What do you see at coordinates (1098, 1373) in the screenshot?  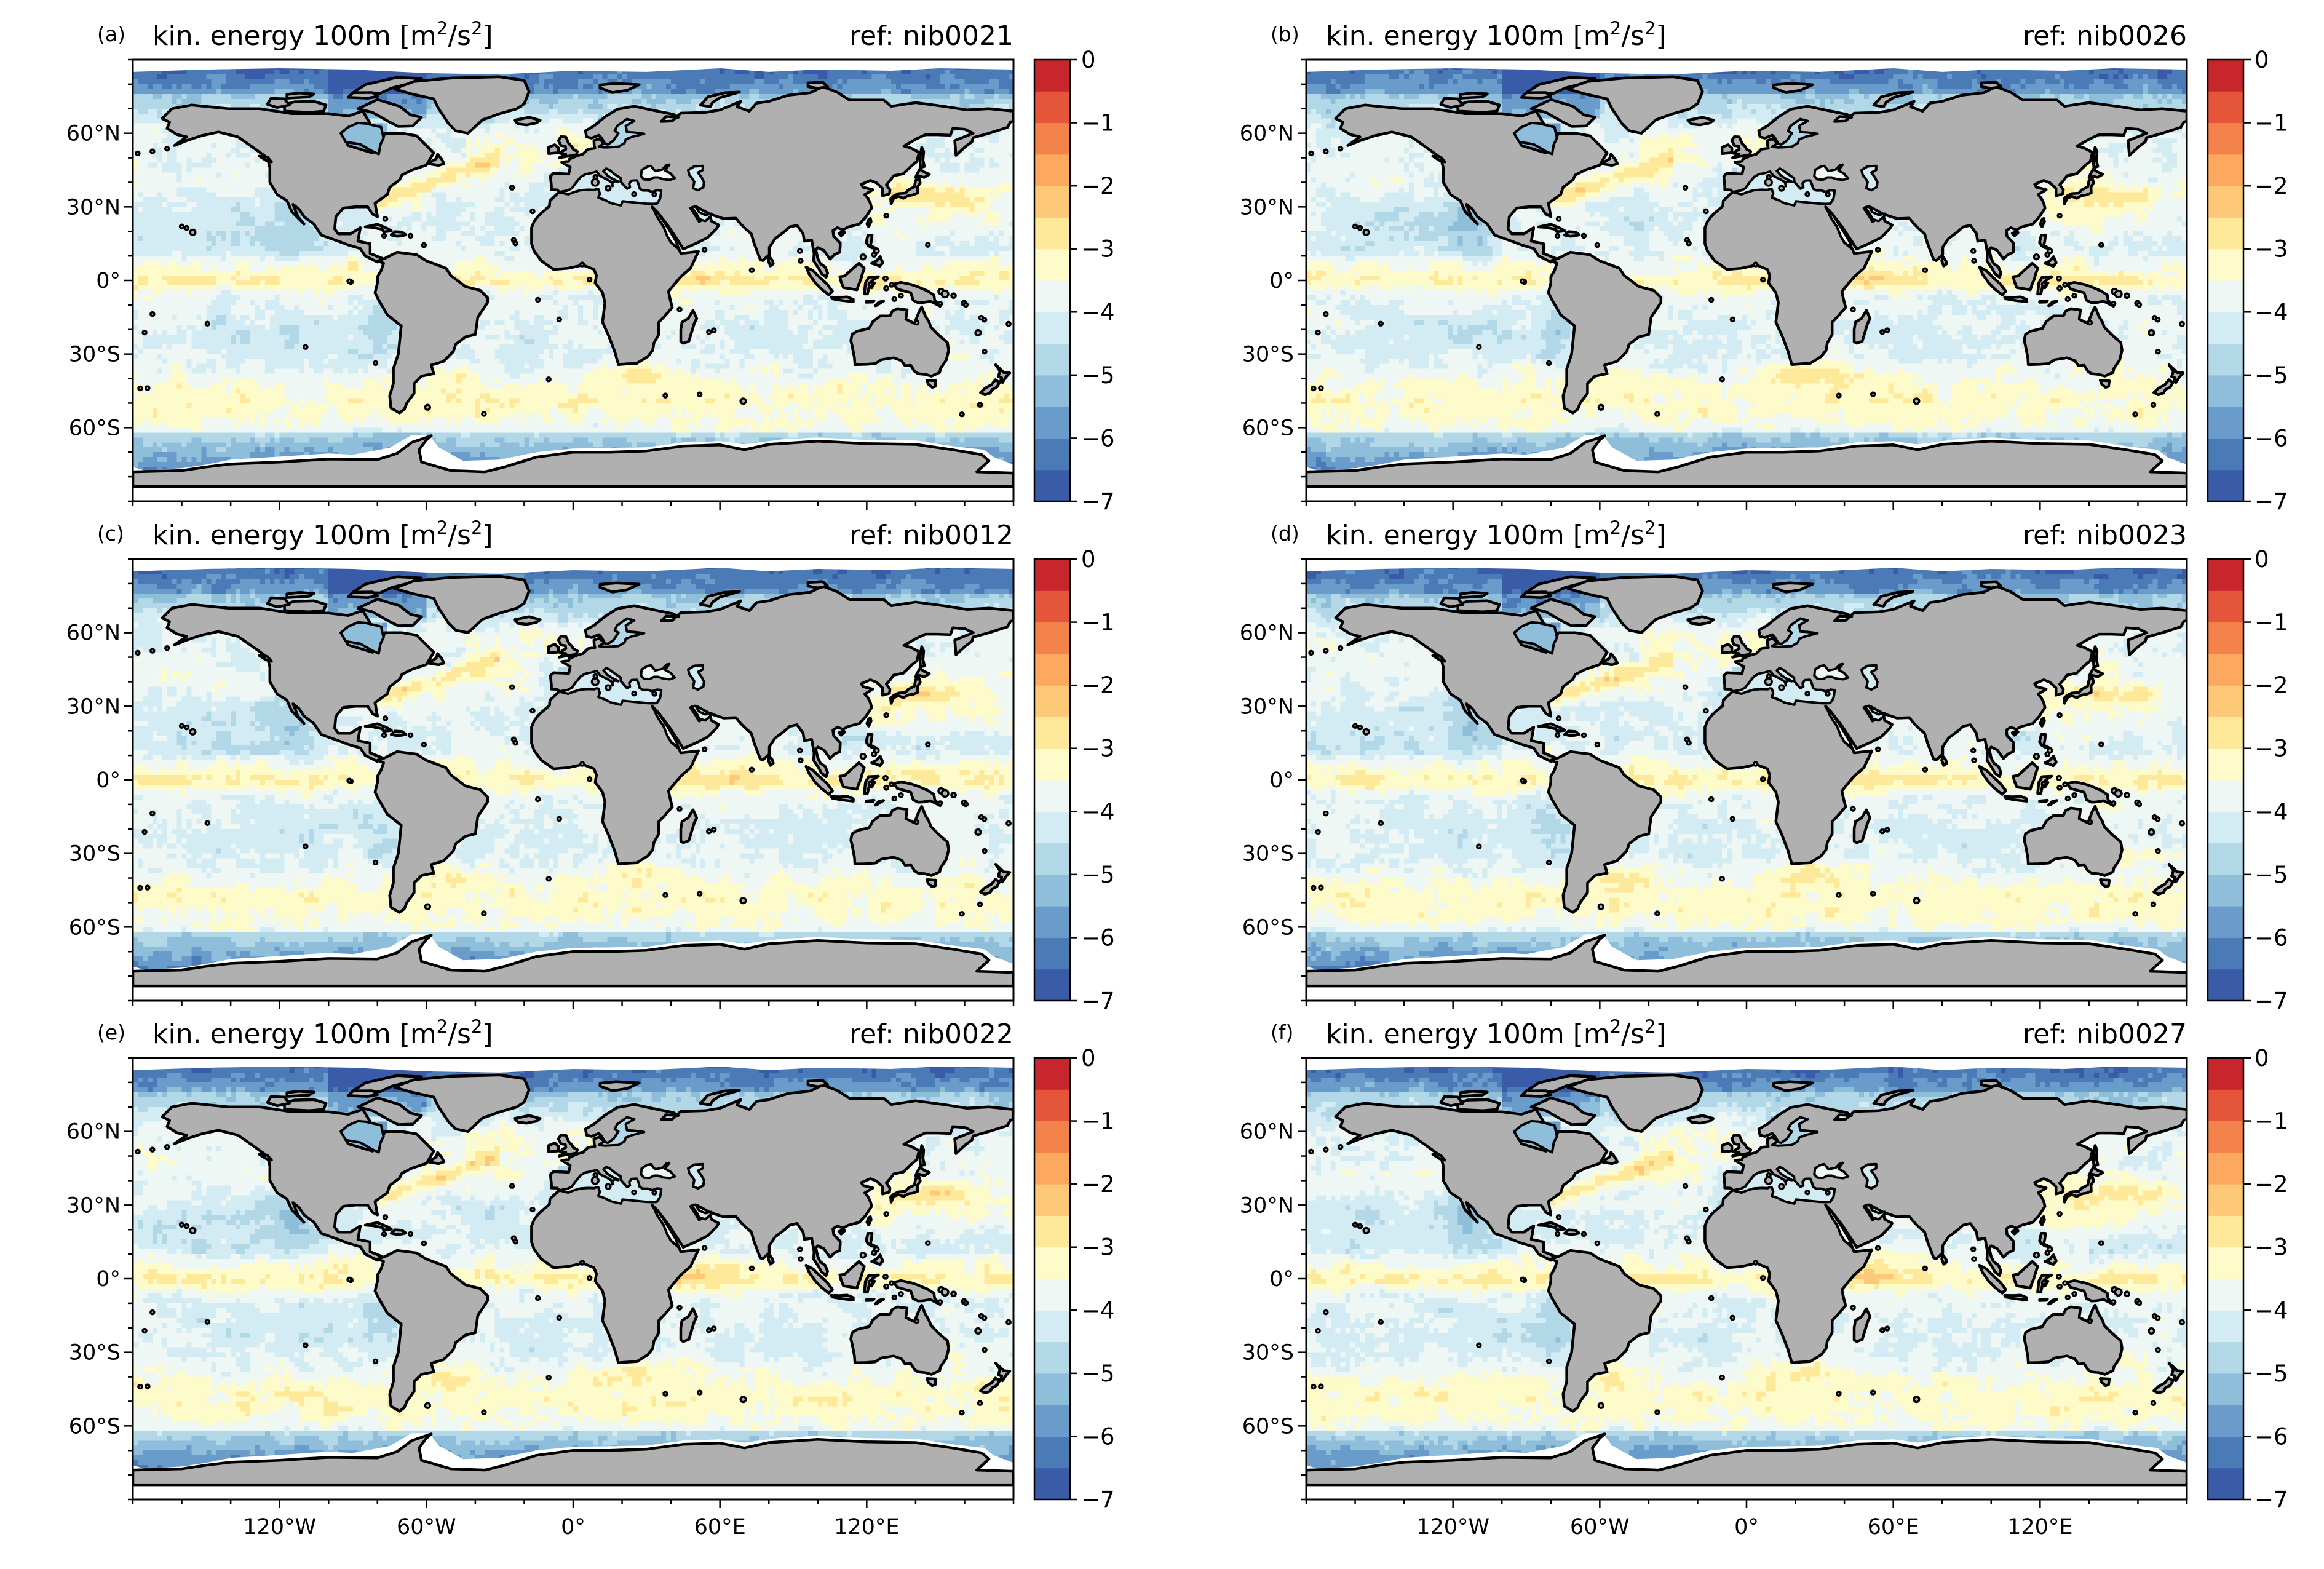 I see `colorbar-tick-label: −5` at bounding box center [1098, 1373].